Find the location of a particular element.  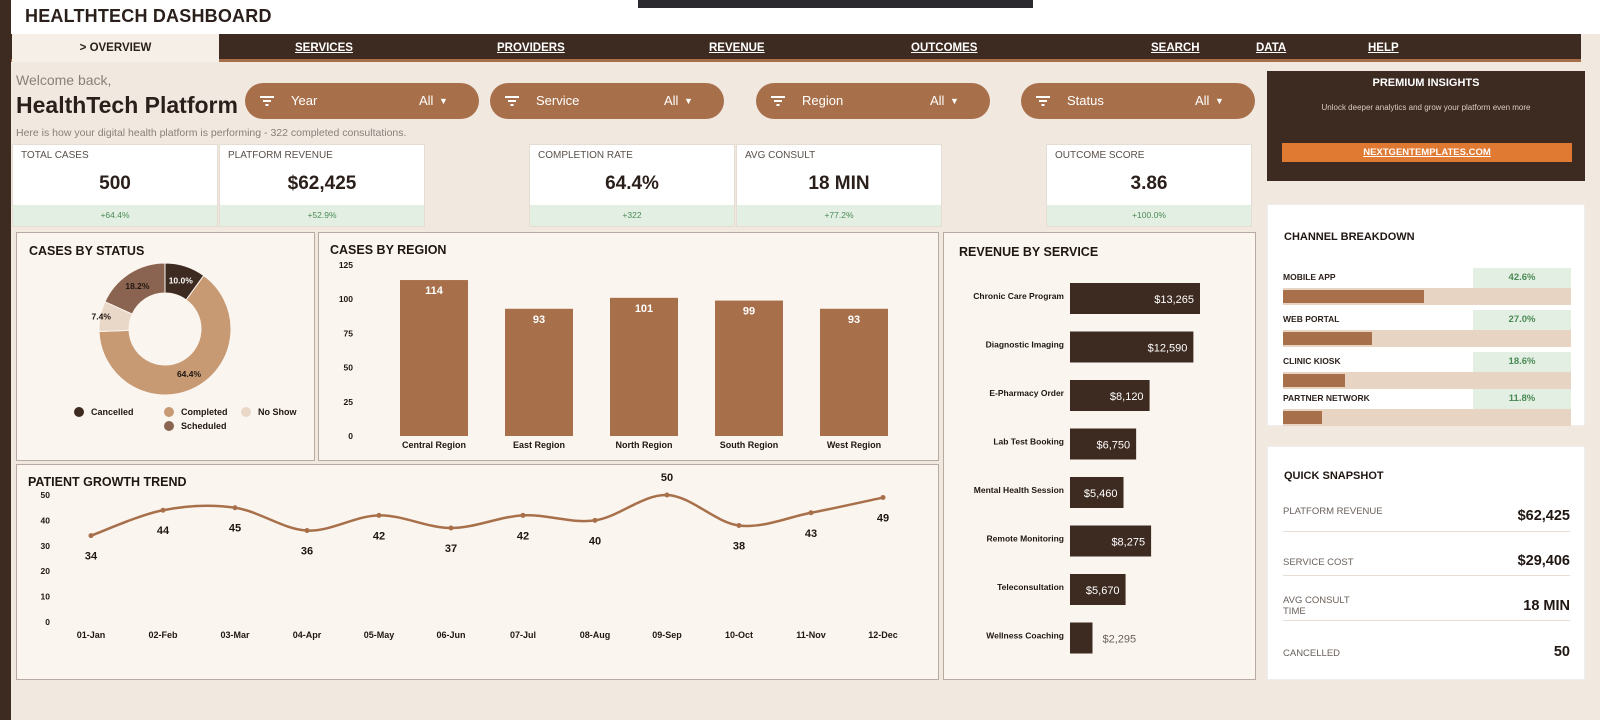

snapshot-value: $62,425 is located at coordinates (1543, 516).